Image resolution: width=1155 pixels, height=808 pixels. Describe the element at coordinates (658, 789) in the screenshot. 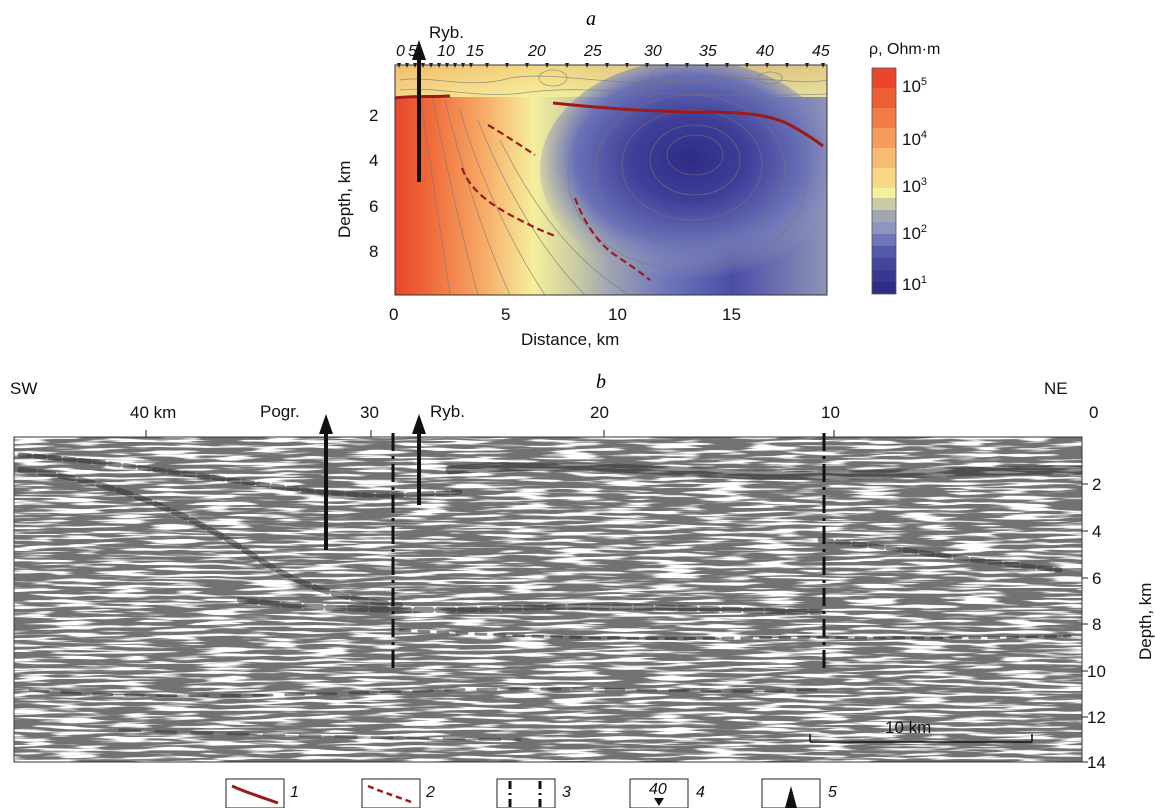

I see `legend-station-sample: 40` at that location.